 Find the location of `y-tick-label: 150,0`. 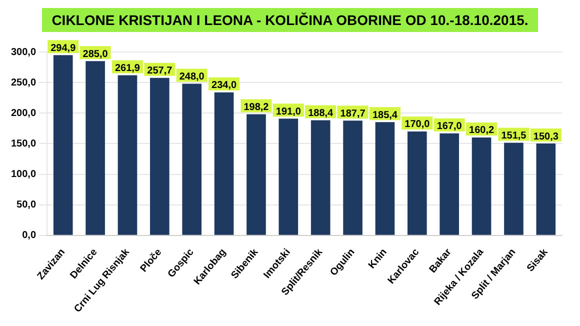

y-tick-label: 150,0 is located at coordinates (23, 144).